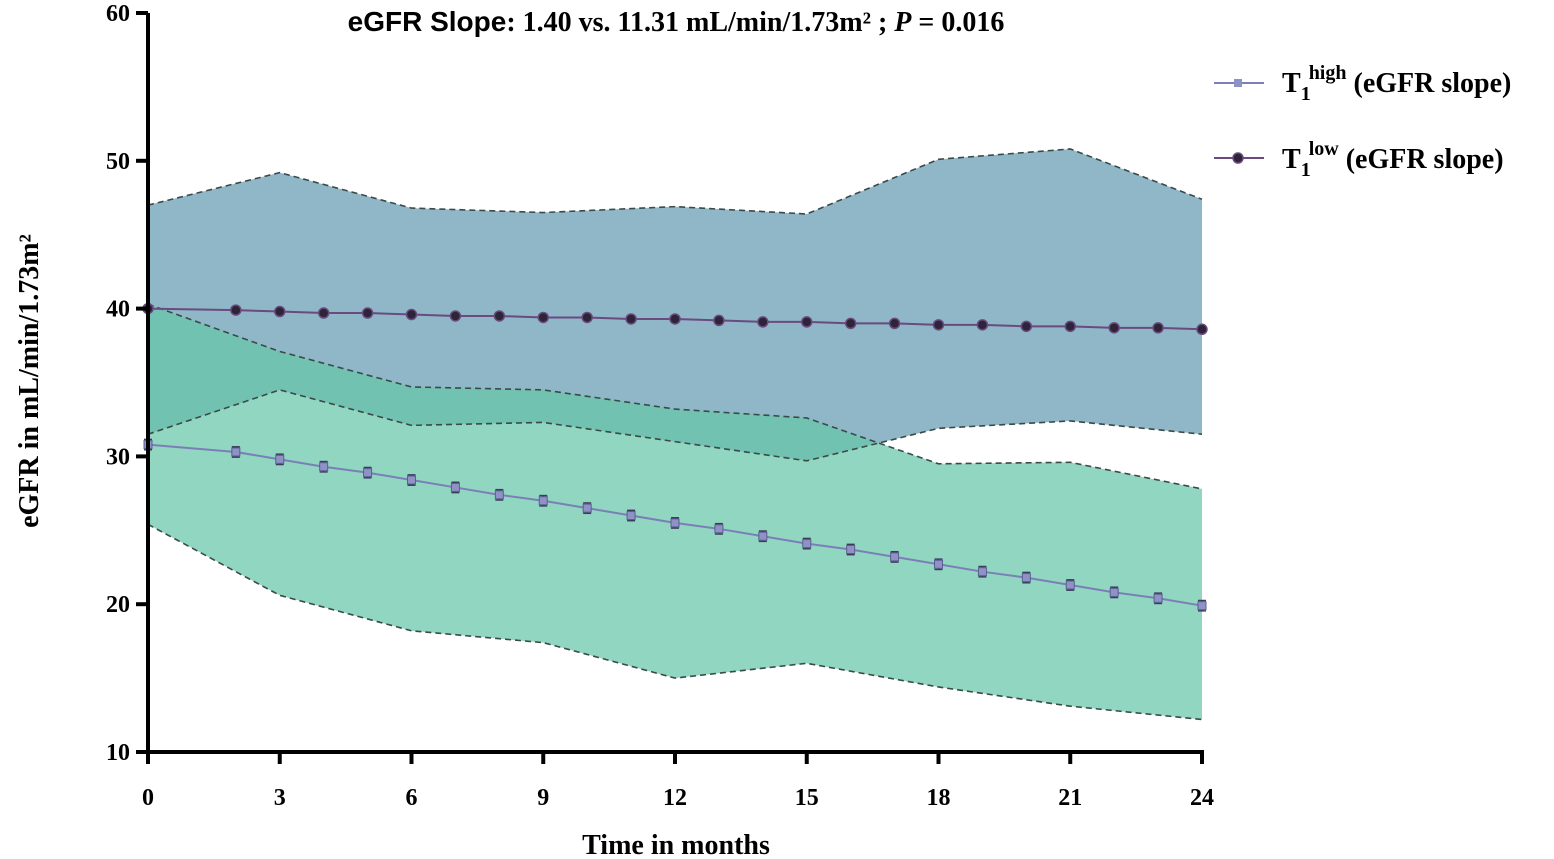 The image size is (1554, 859). I want to click on legend-high-sub: 1, so click(1306, 94).